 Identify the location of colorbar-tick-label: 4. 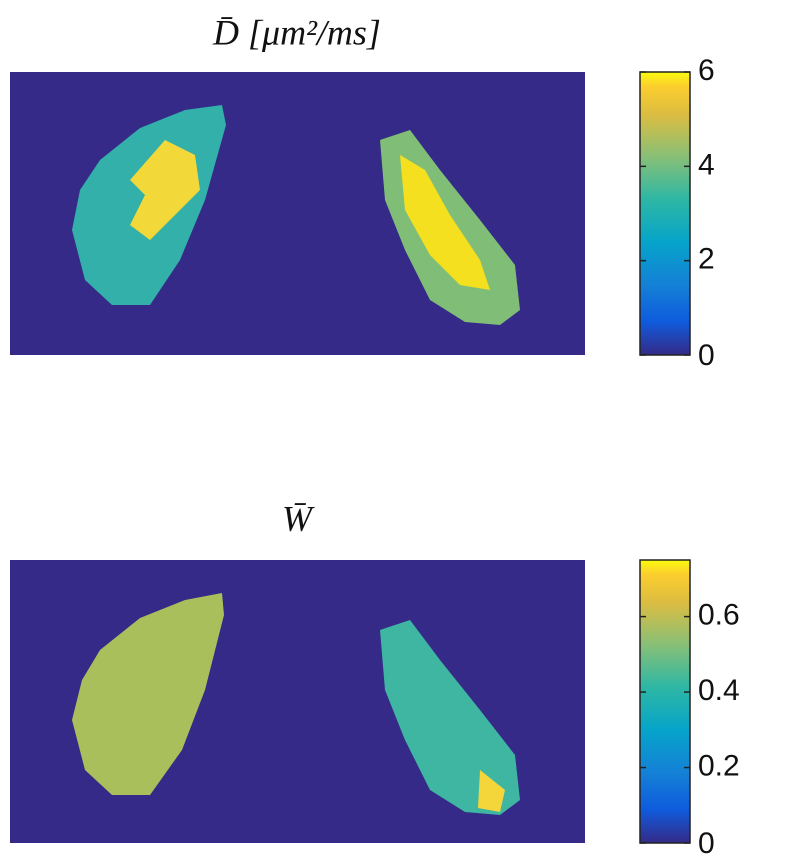
(706, 164).